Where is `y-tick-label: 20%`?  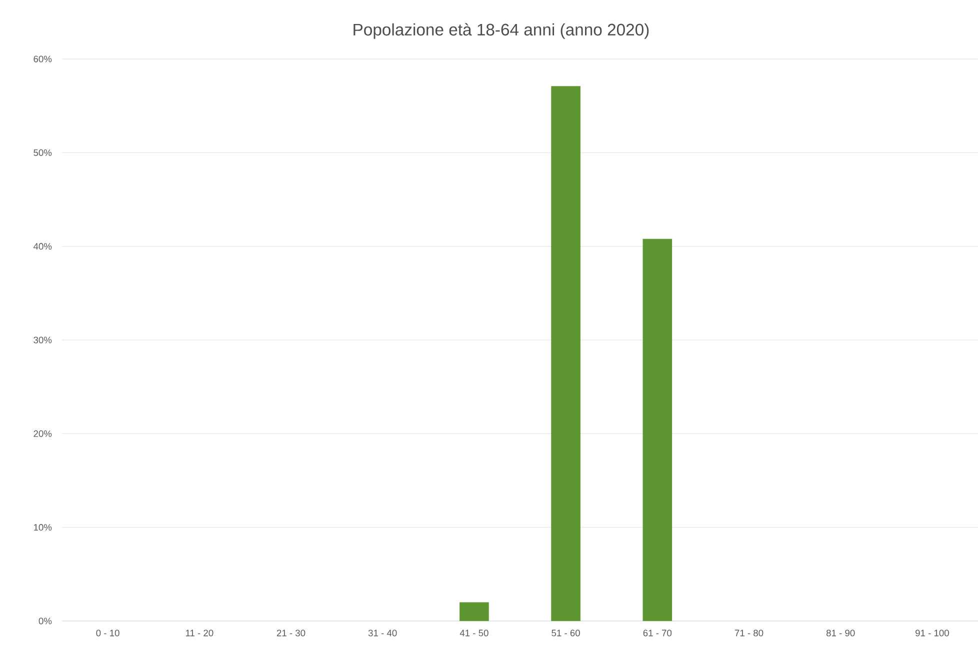
y-tick-label: 20% is located at coordinates (43, 433).